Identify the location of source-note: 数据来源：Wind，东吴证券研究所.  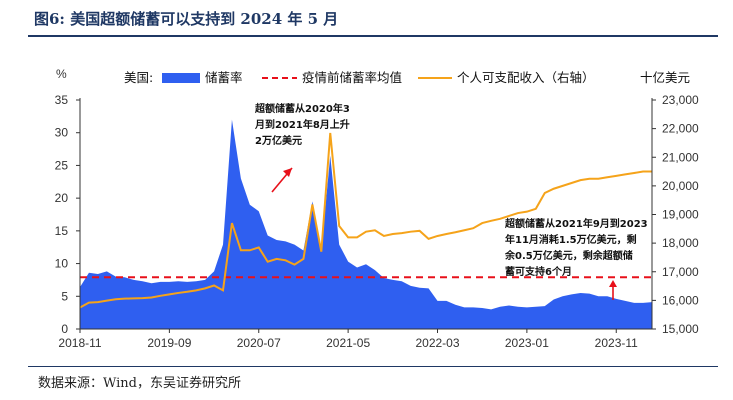
(139, 383).